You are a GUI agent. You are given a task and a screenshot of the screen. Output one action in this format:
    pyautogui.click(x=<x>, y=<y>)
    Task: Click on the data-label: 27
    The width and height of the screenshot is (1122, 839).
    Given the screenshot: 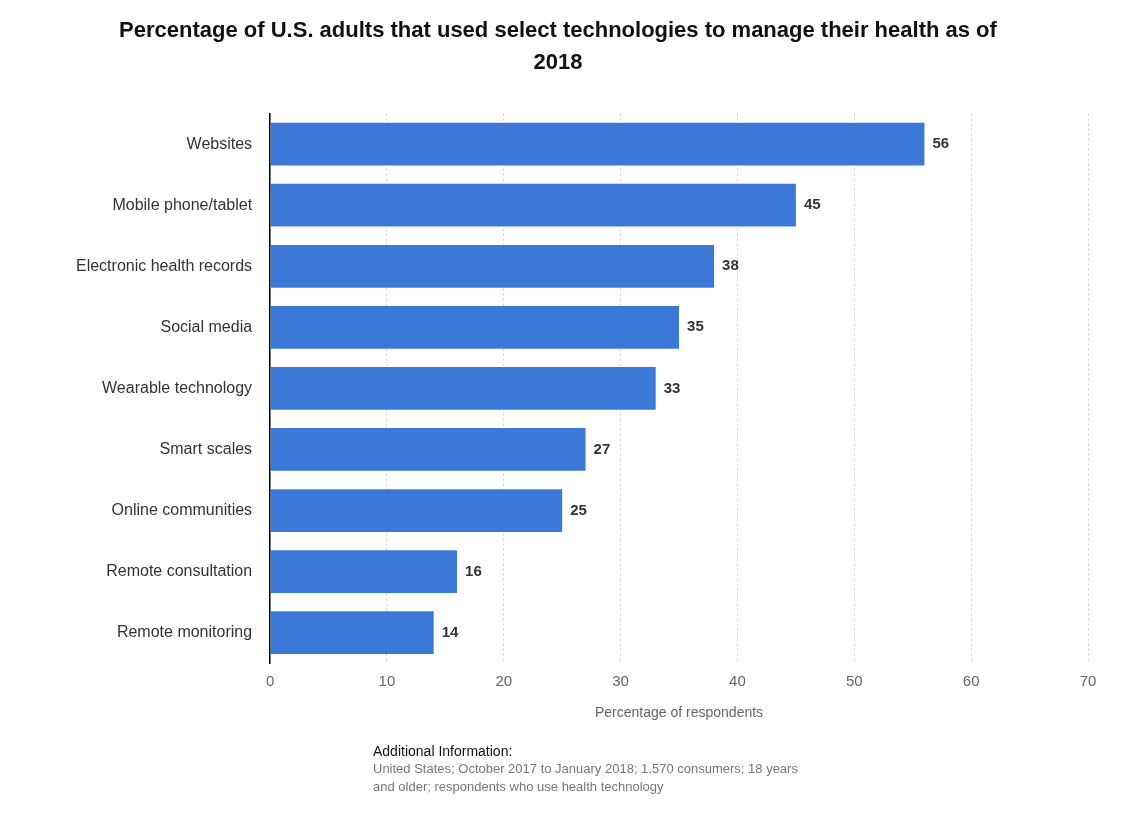 What is the action you would take?
    pyautogui.click(x=602, y=448)
    